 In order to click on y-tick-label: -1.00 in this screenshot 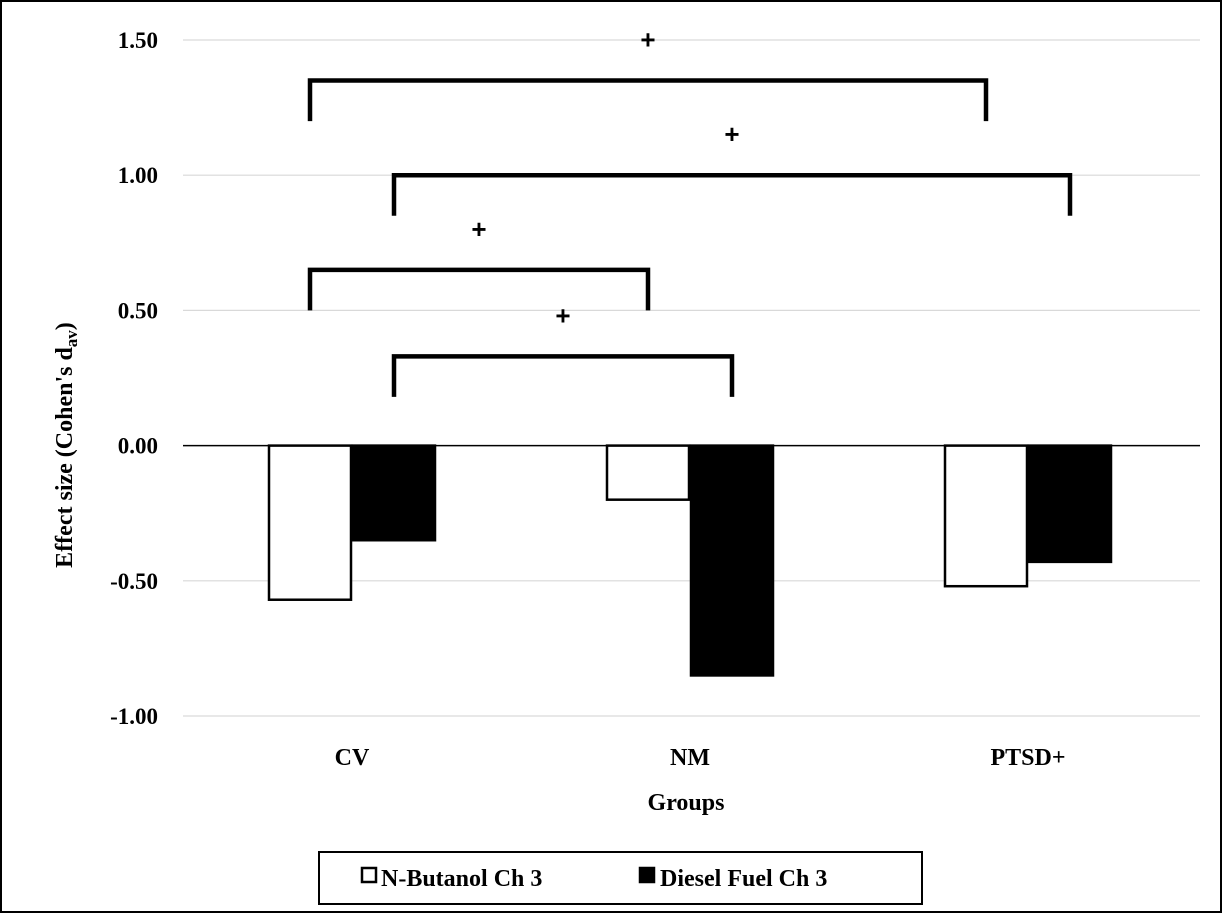, I will do `click(134, 716)`.